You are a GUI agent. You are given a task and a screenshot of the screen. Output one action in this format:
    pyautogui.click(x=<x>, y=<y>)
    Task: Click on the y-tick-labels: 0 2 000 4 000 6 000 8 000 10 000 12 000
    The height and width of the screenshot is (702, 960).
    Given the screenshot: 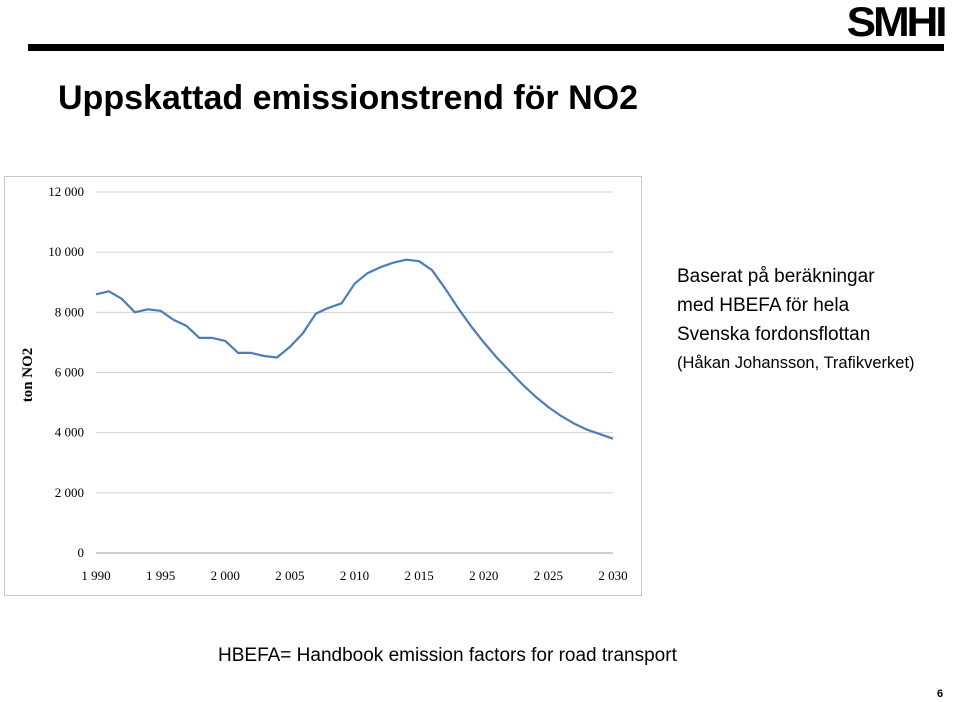 What is the action you would take?
    pyautogui.click(x=66, y=372)
    